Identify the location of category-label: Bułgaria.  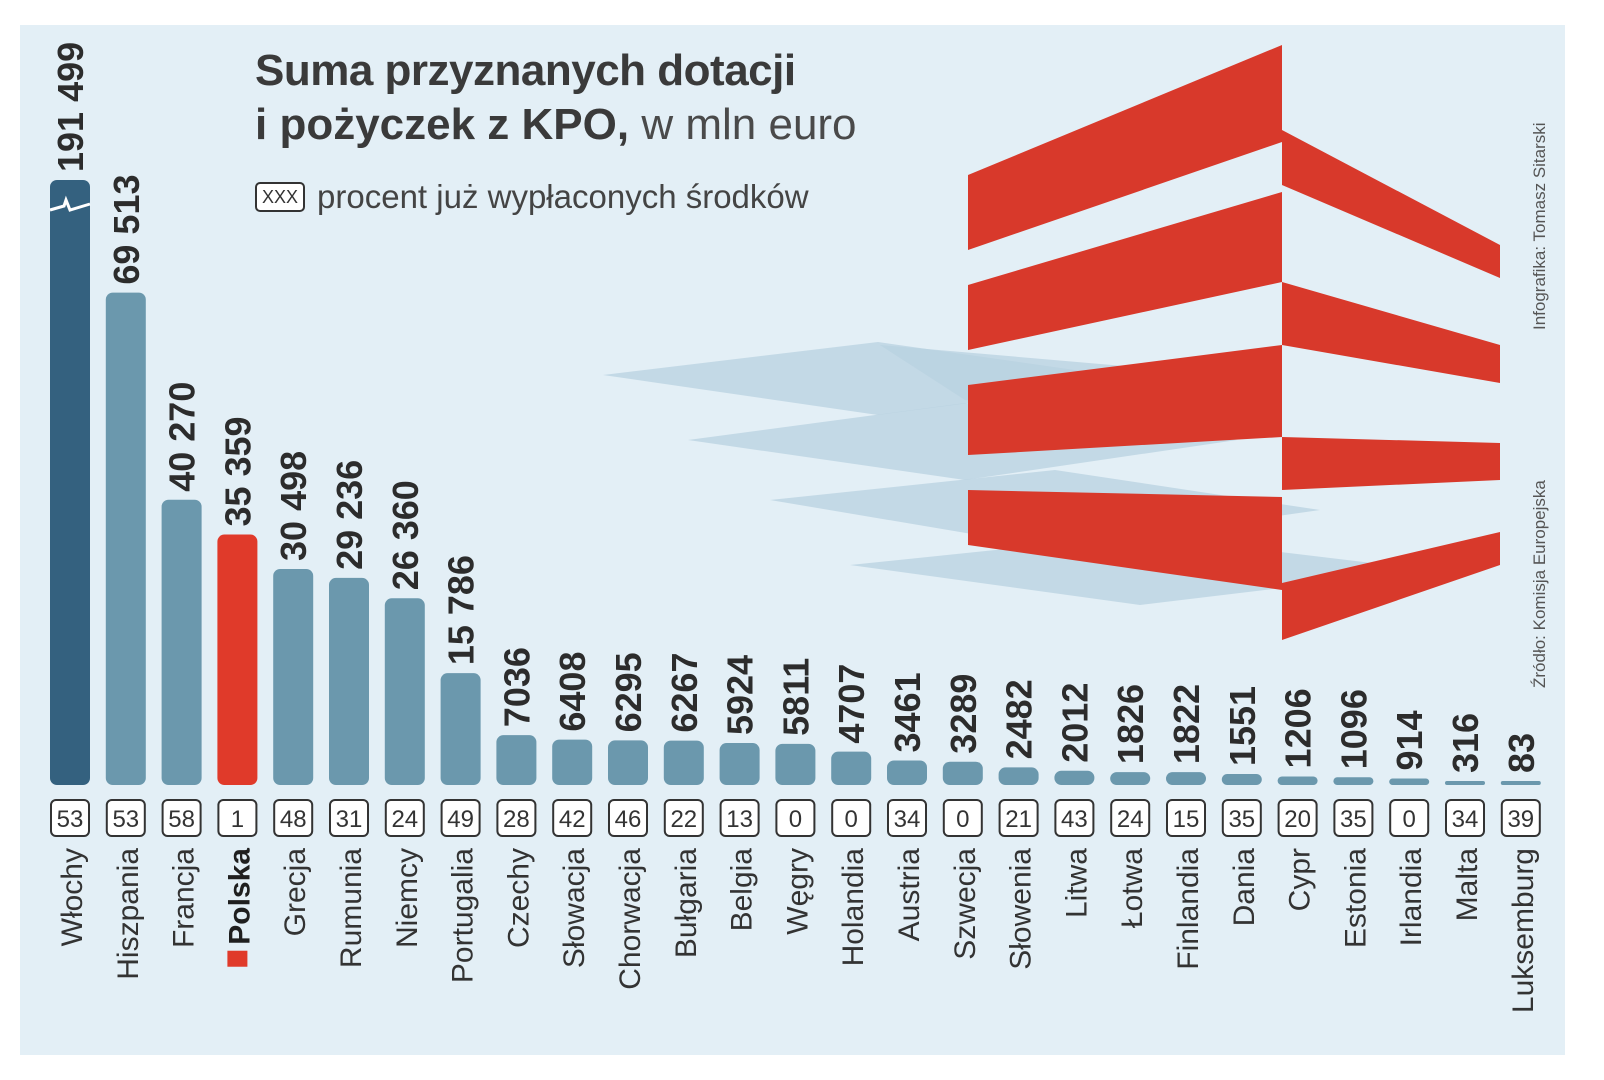
(686, 903).